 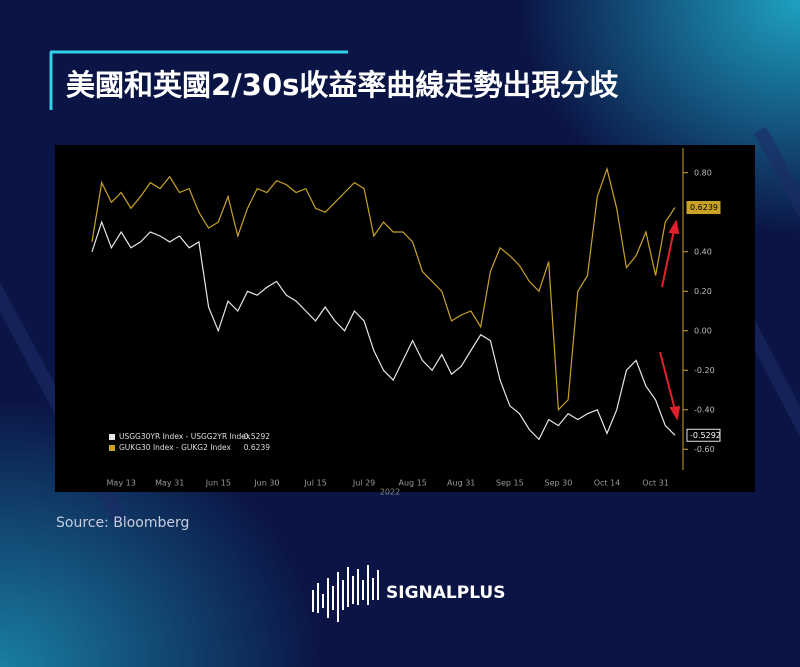 What do you see at coordinates (363, 483) in the screenshot?
I see `x-tick-label: Jul 29` at bounding box center [363, 483].